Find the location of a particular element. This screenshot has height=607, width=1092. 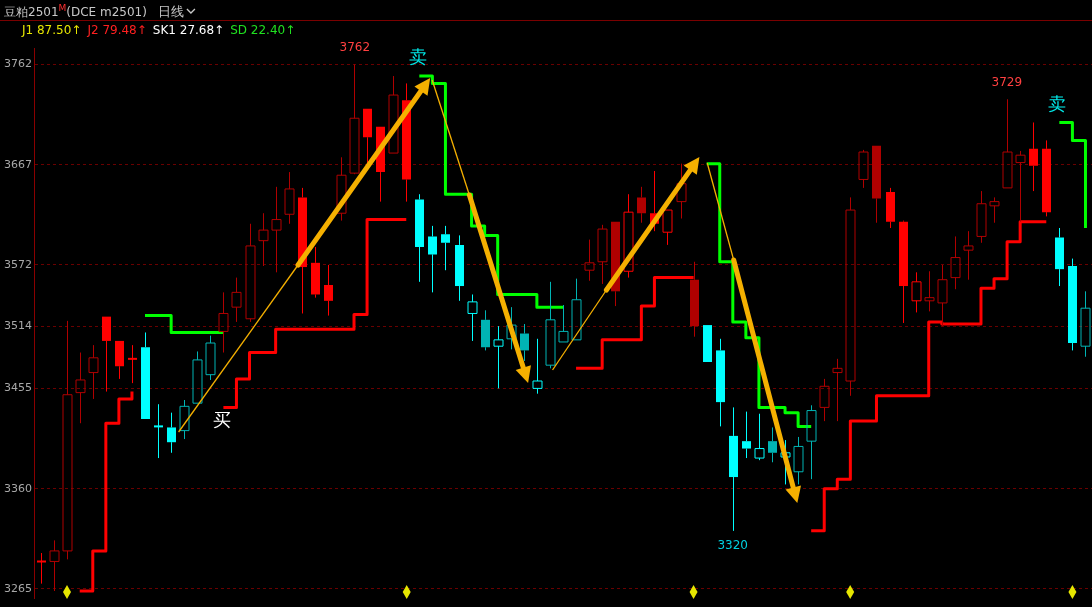

chart-title: 豆粕2501$^{M}$(DCE m2501) is located at coordinates (75, 12).